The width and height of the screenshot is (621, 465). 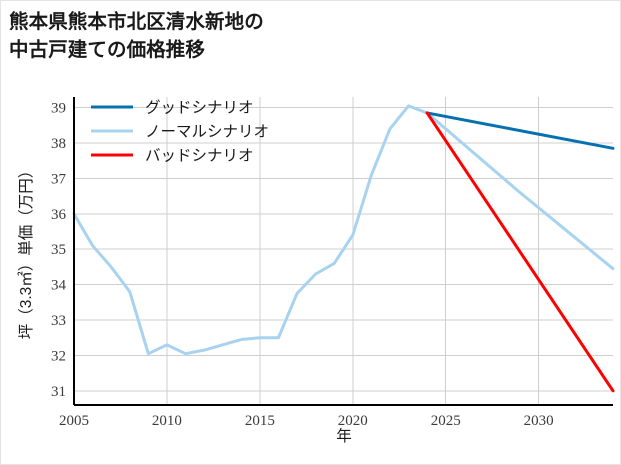 I want to click on page-title: 熊本県熊本市北区清水新地の 中古戸建ての価格推移, so click(x=136, y=36).